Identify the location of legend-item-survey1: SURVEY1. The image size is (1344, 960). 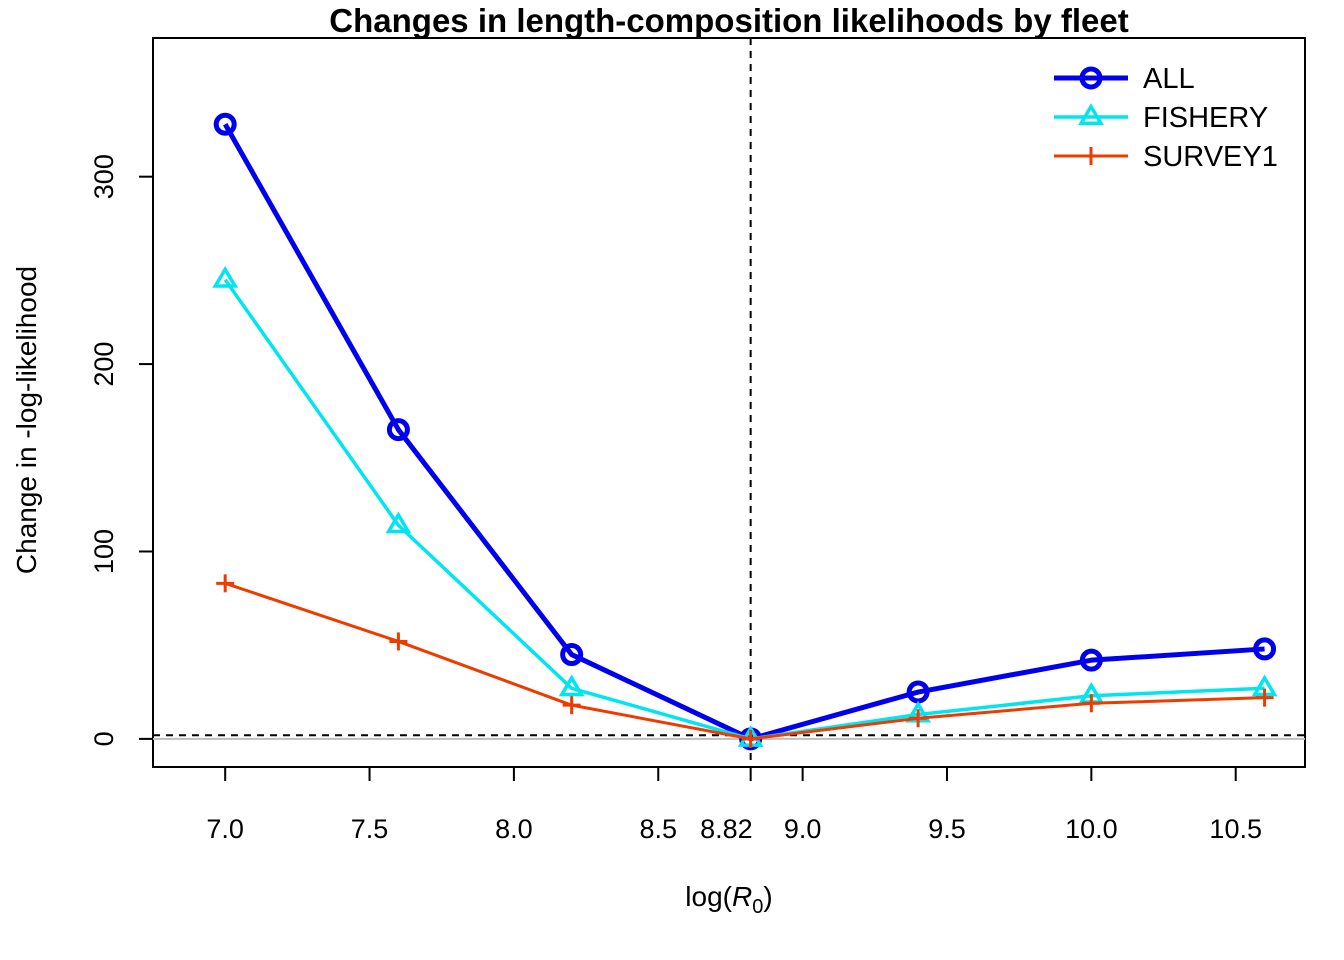
(1166, 157).